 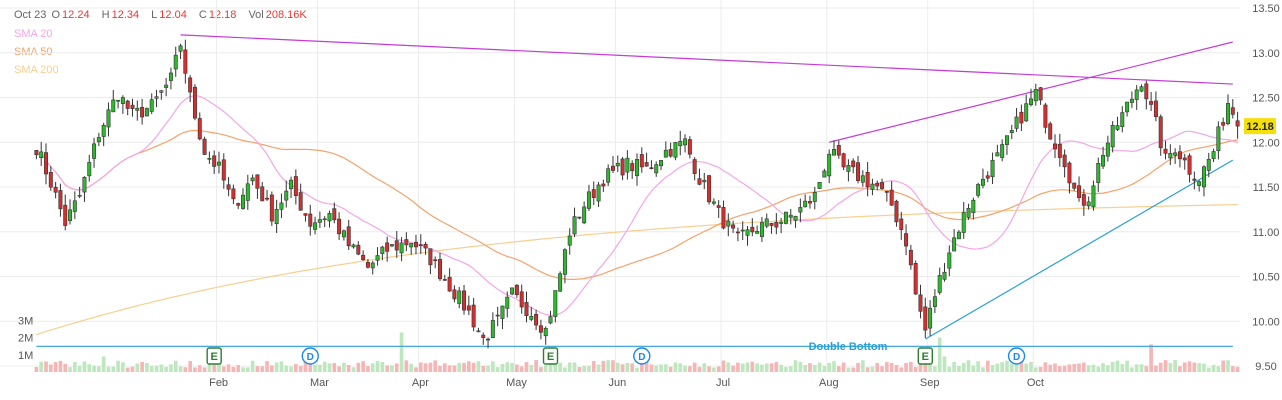 What do you see at coordinates (173, 15) in the screenshot?
I see `low-value: 12.04` at bounding box center [173, 15].